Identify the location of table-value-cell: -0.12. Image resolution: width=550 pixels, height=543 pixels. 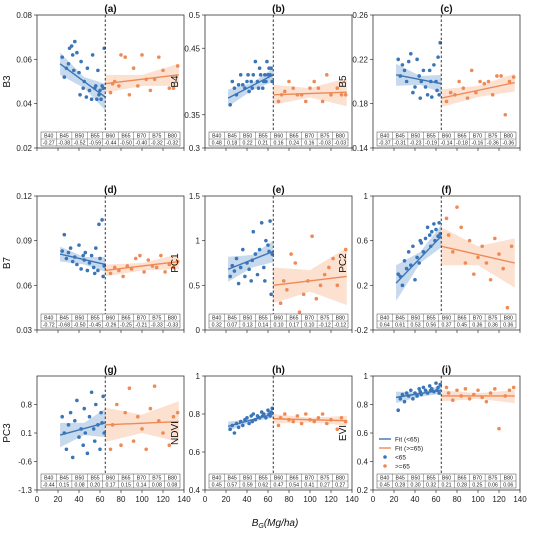
(325, 325).